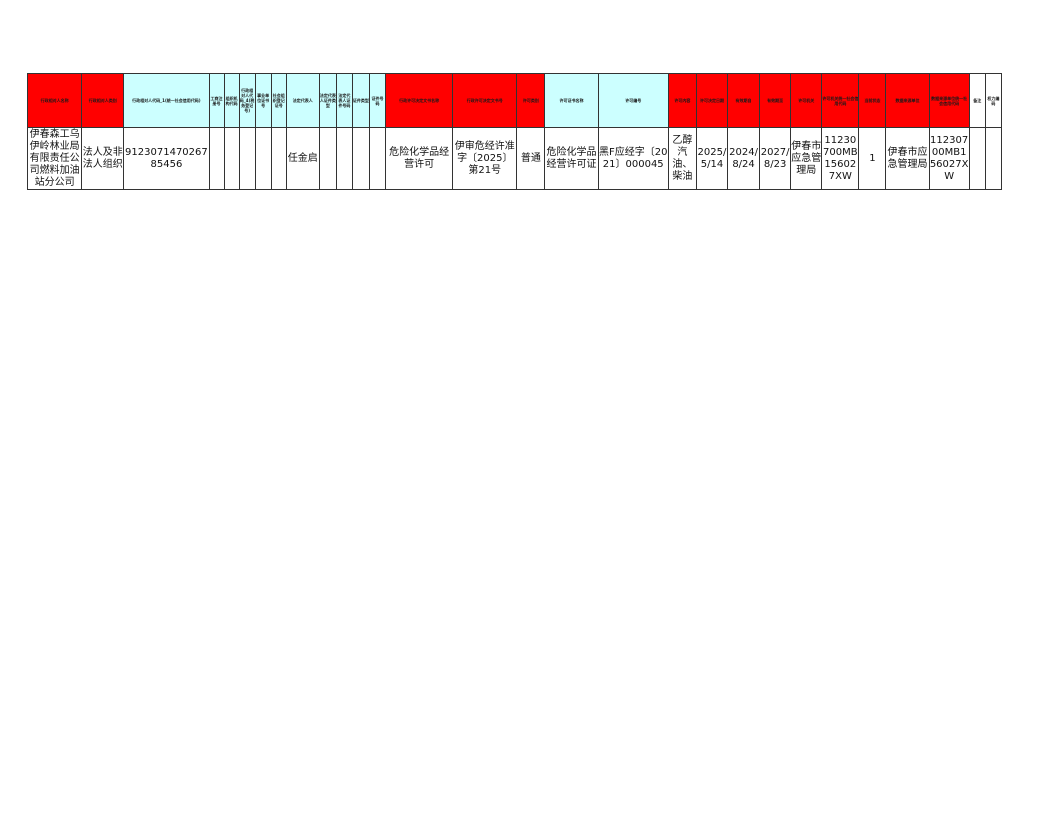 This screenshot has width=1055, height=815. I want to click on header-cell: 行政相对人类别, so click(103, 100).